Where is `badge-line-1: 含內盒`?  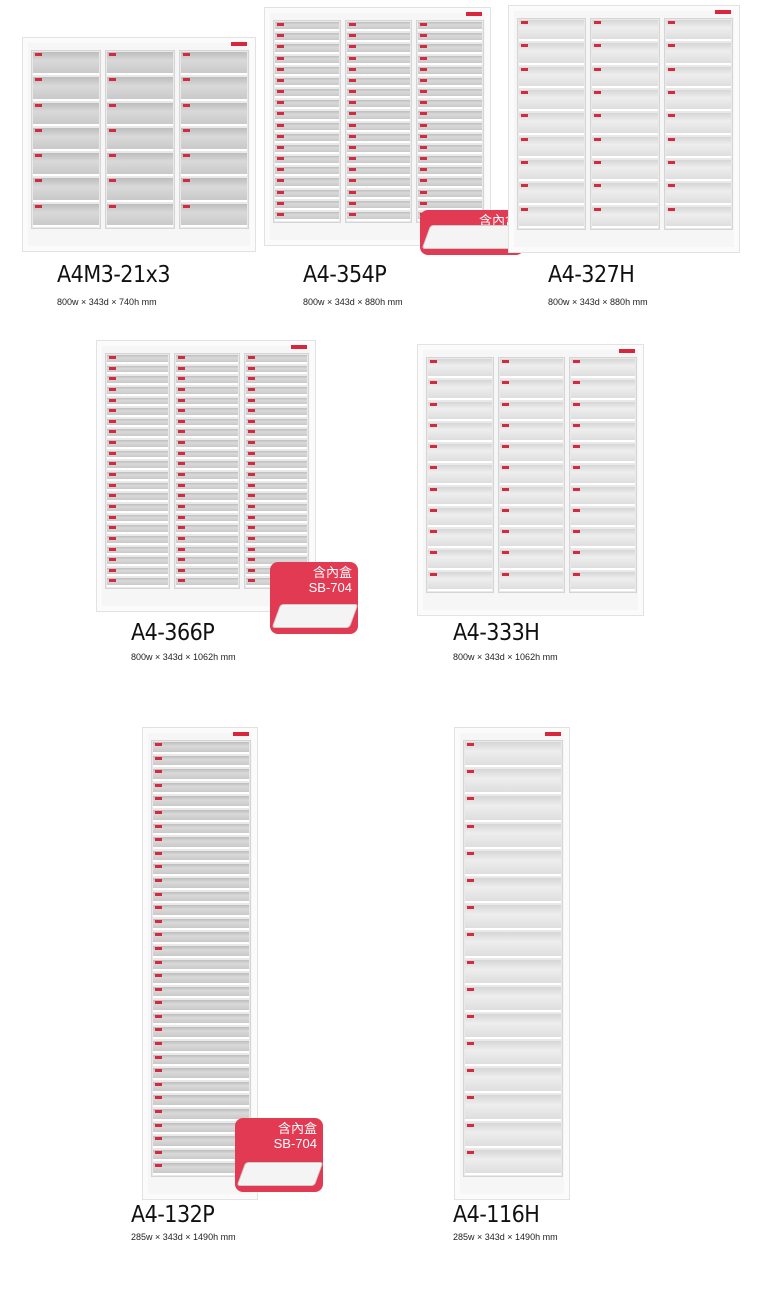
badge-line-1: 含內盒 is located at coordinates (297, 1128).